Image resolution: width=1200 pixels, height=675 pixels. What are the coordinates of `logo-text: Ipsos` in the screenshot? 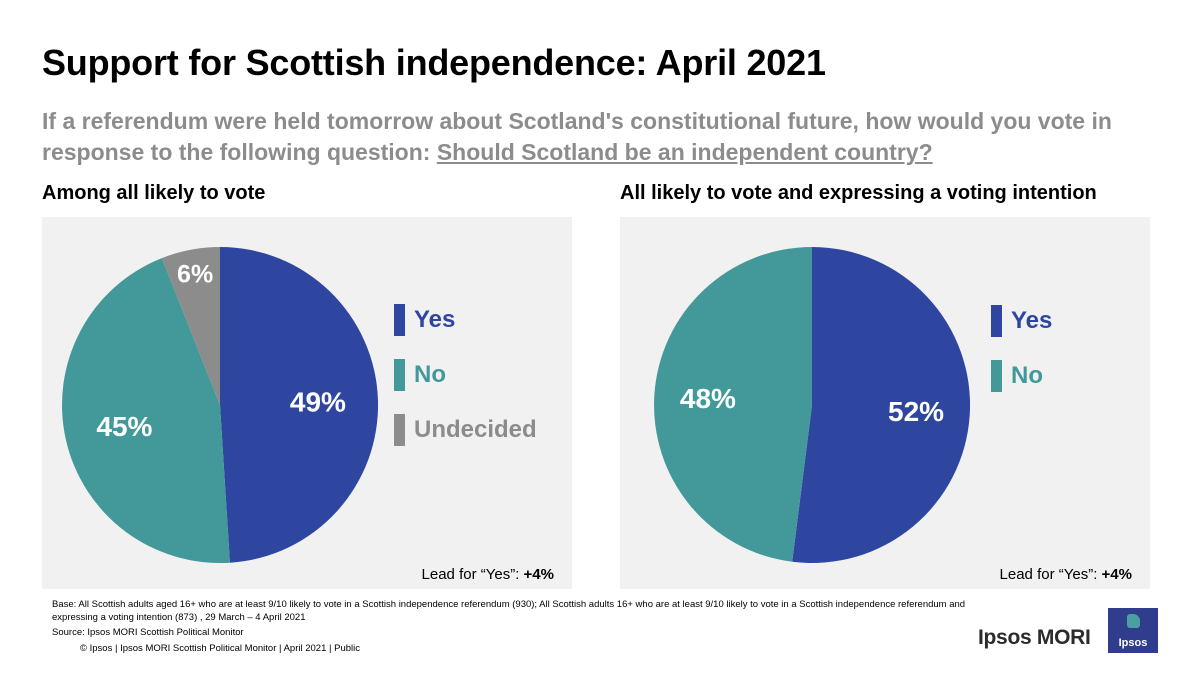 It's located at (1133, 643).